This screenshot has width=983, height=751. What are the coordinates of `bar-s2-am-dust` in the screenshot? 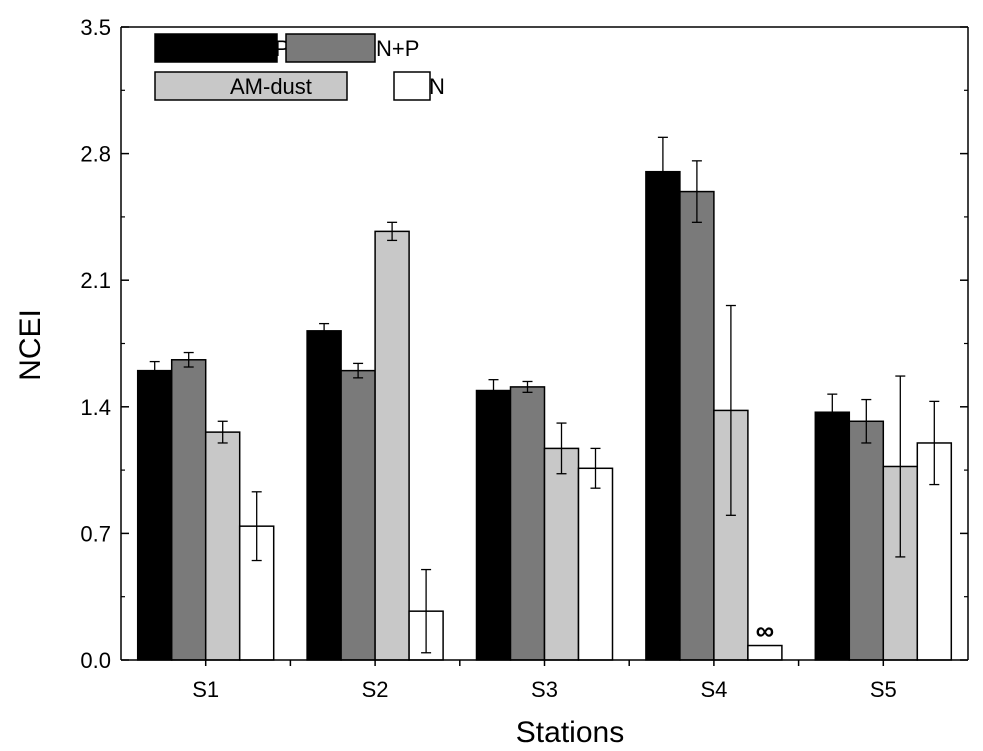 It's located at (392, 445).